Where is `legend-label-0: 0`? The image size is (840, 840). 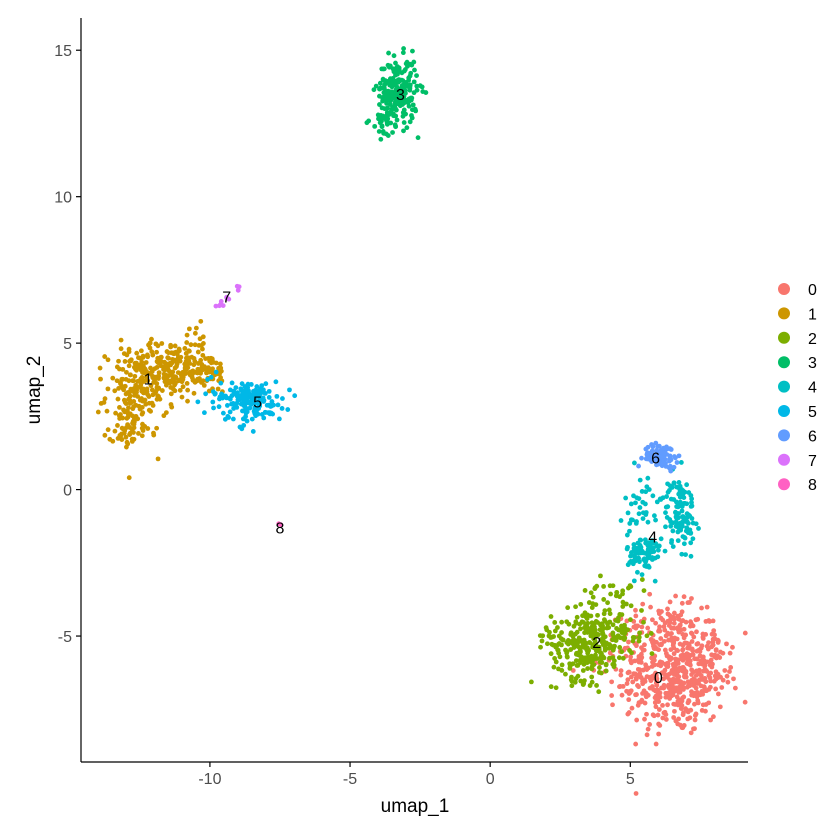
legend-label-0: 0 is located at coordinates (812, 290).